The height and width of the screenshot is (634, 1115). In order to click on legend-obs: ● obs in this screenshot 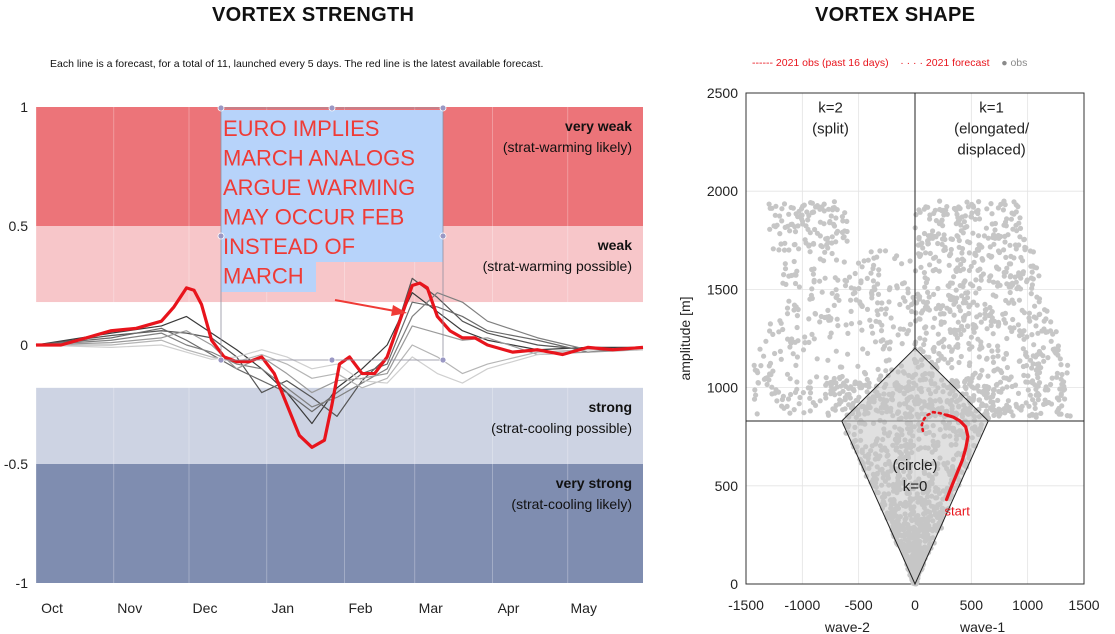, I will do `click(1014, 63)`.